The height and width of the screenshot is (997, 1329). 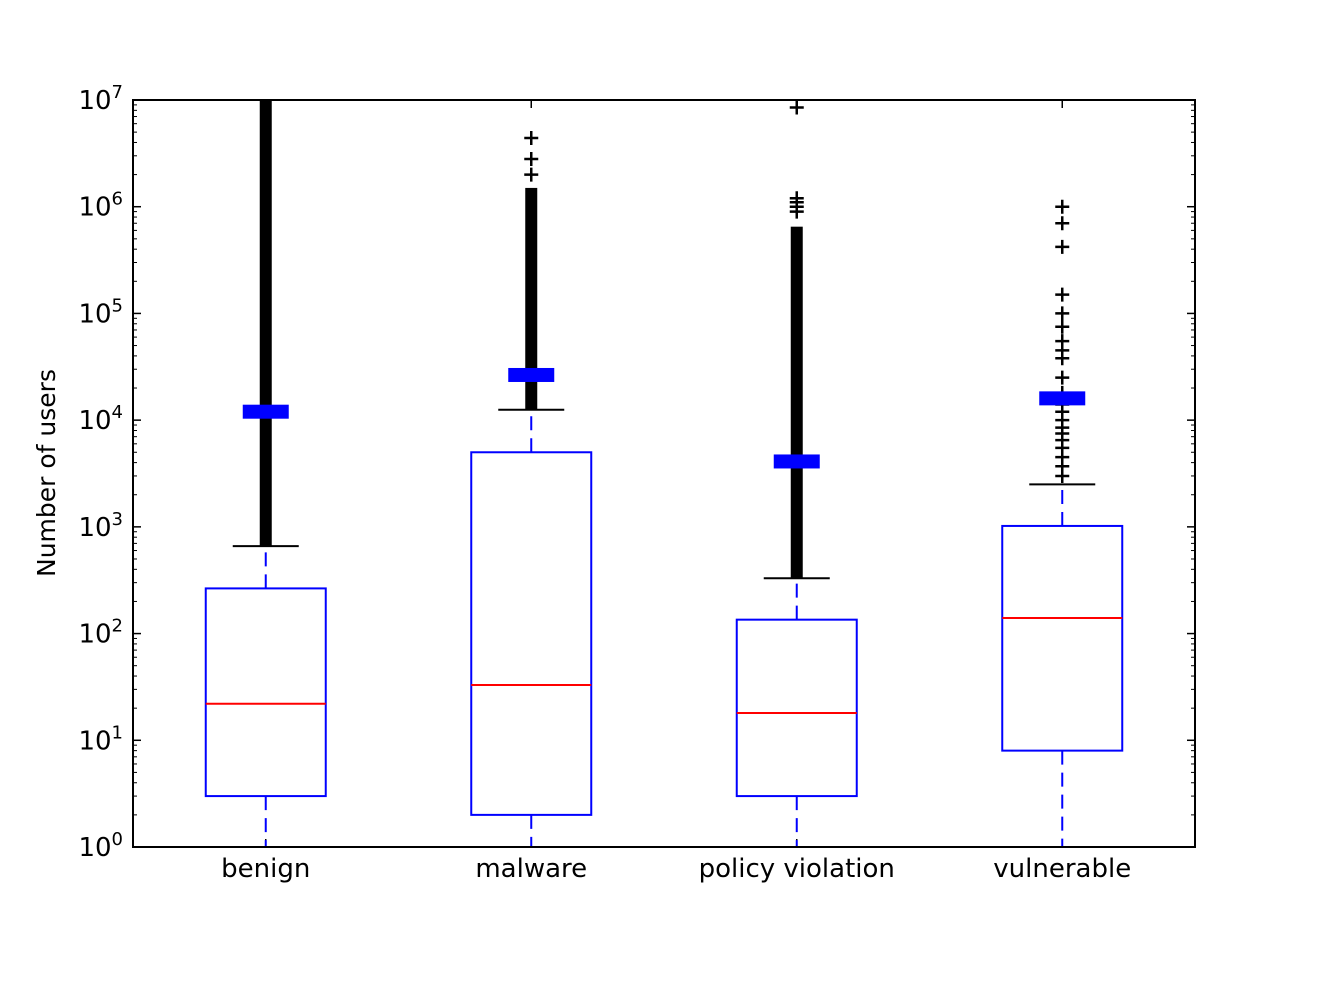 I want to click on x-tick-label: vulnerable, so click(x=1062, y=869).